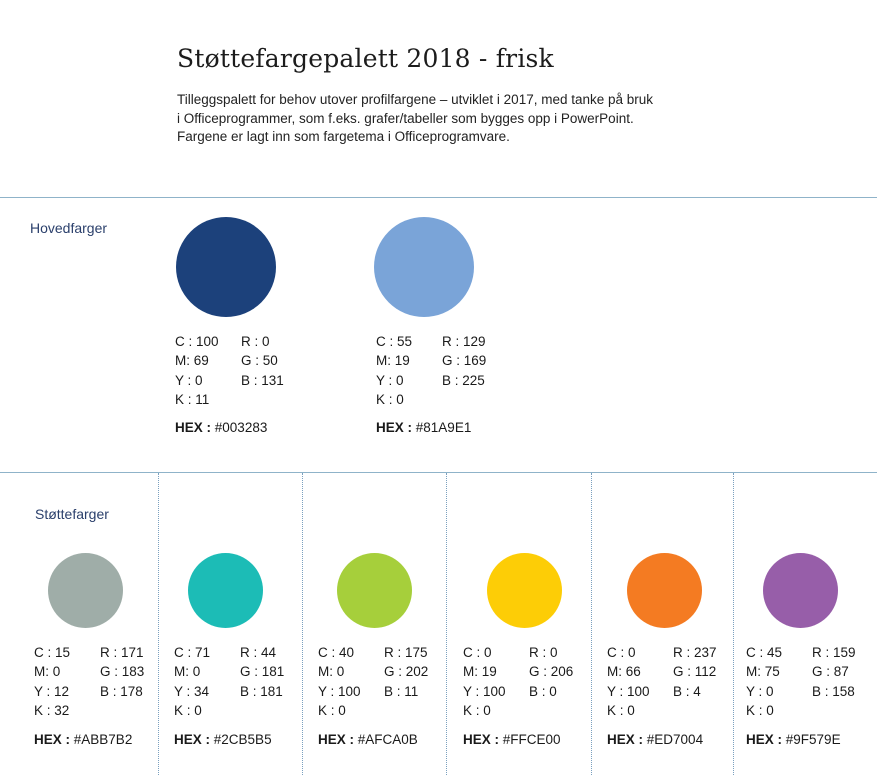 The width and height of the screenshot is (877, 775). Describe the element at coordinates (336, 652) in the screenshot. I see `cyan-value: C : 40` at that location.